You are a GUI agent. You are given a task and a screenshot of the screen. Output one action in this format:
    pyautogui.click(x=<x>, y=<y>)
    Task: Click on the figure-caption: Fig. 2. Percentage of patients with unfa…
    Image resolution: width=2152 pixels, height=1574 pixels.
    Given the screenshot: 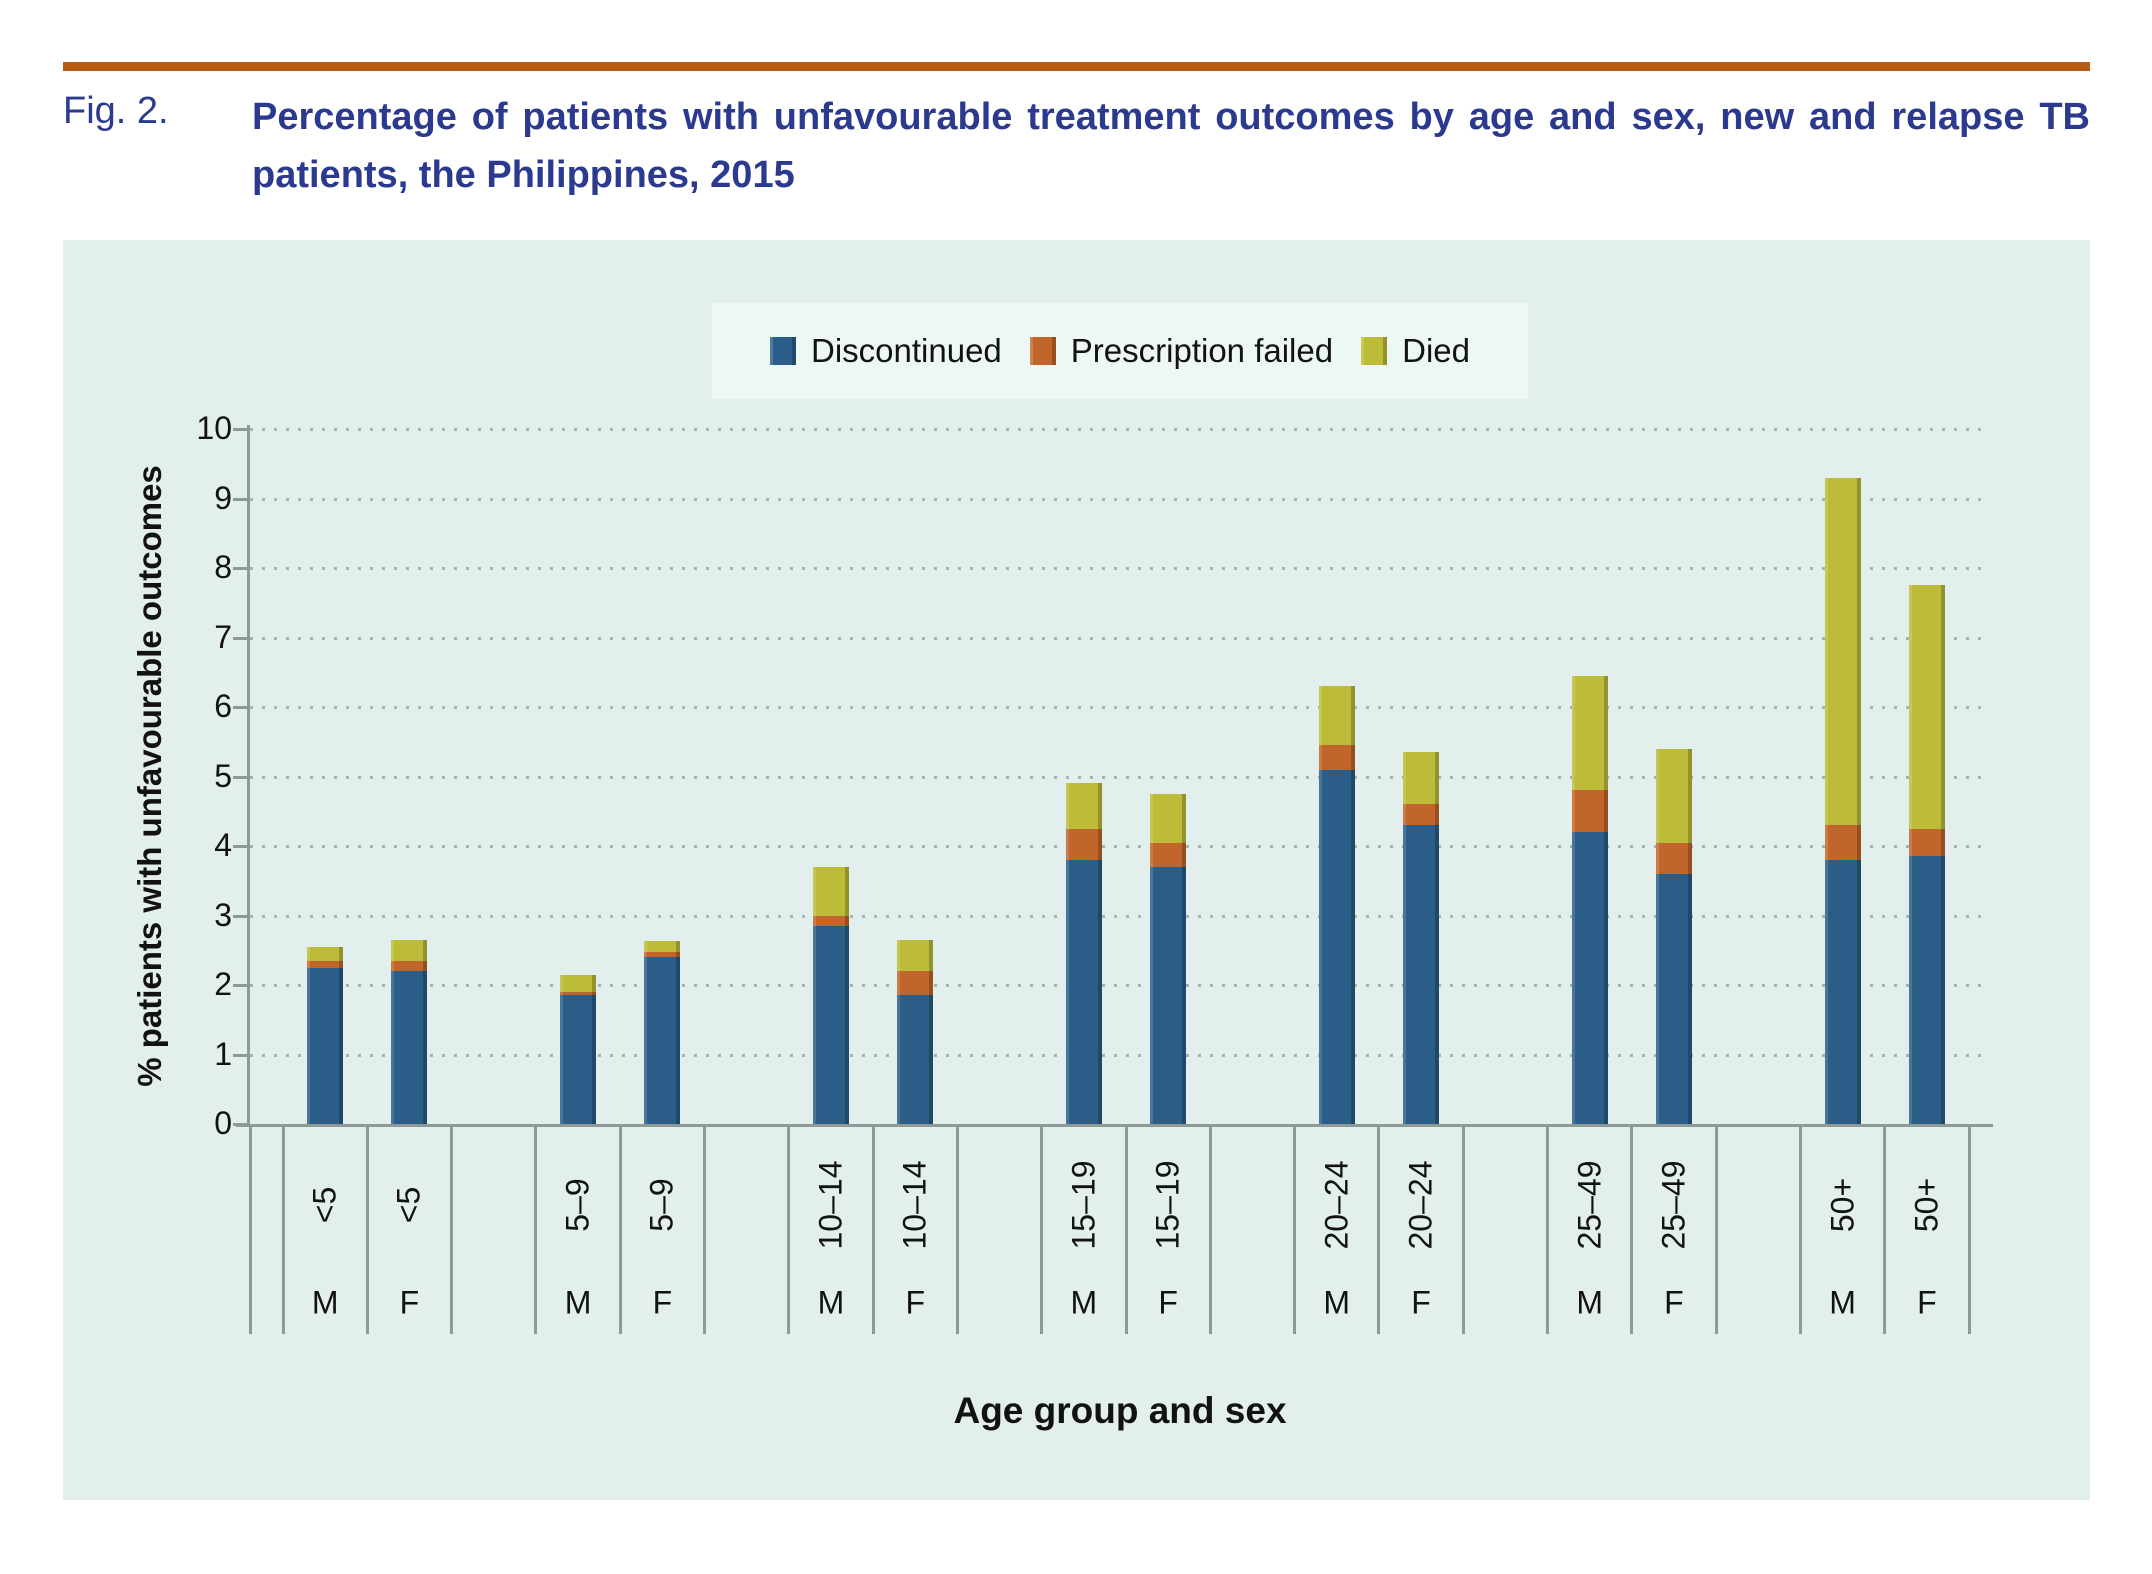 What is the action you would take?
    pyautogui.click(x=1076, y=146)
    